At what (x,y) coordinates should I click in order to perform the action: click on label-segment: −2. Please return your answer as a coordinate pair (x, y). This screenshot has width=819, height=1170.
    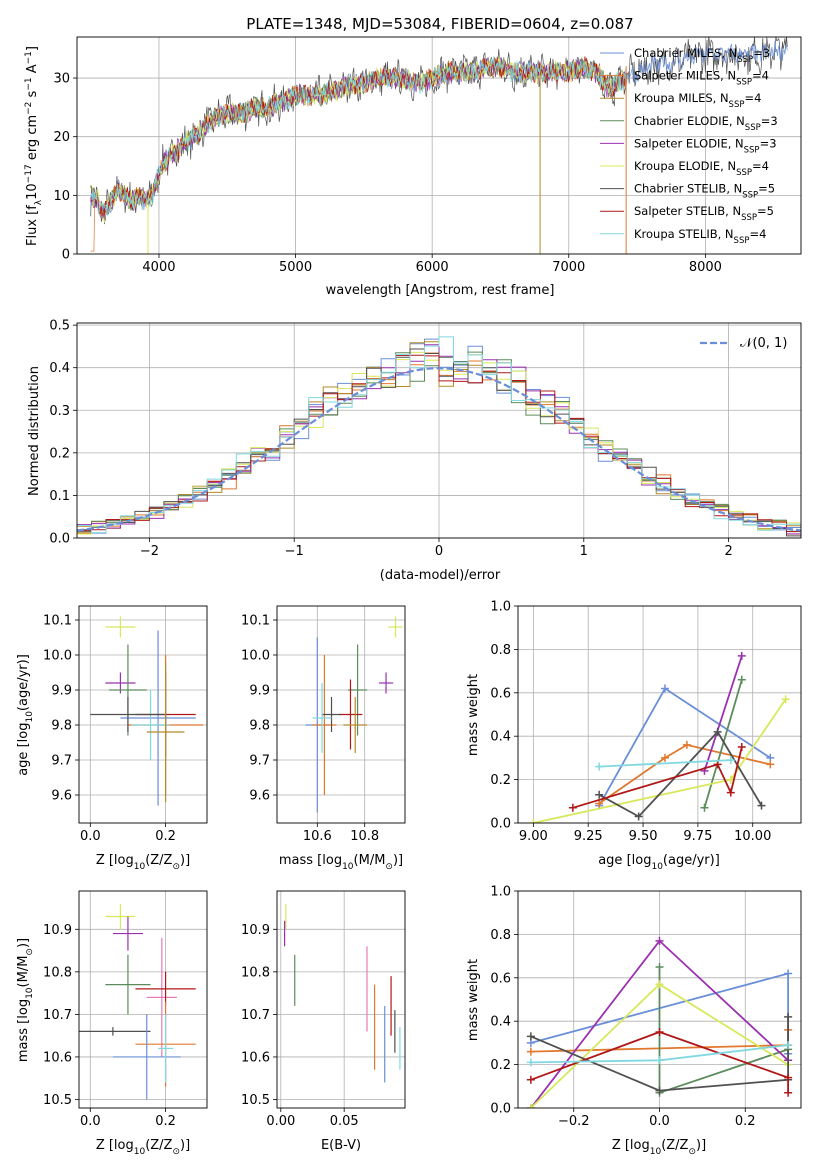
    Looking at the image, I should click on (29, 108).